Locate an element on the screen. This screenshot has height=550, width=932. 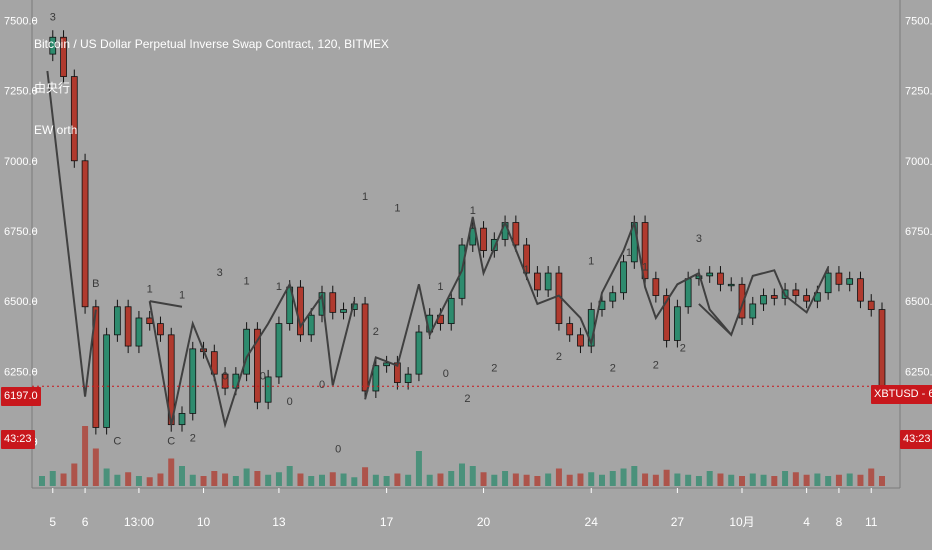
x-tick-label: 11 is located at coordinates (871, 522).